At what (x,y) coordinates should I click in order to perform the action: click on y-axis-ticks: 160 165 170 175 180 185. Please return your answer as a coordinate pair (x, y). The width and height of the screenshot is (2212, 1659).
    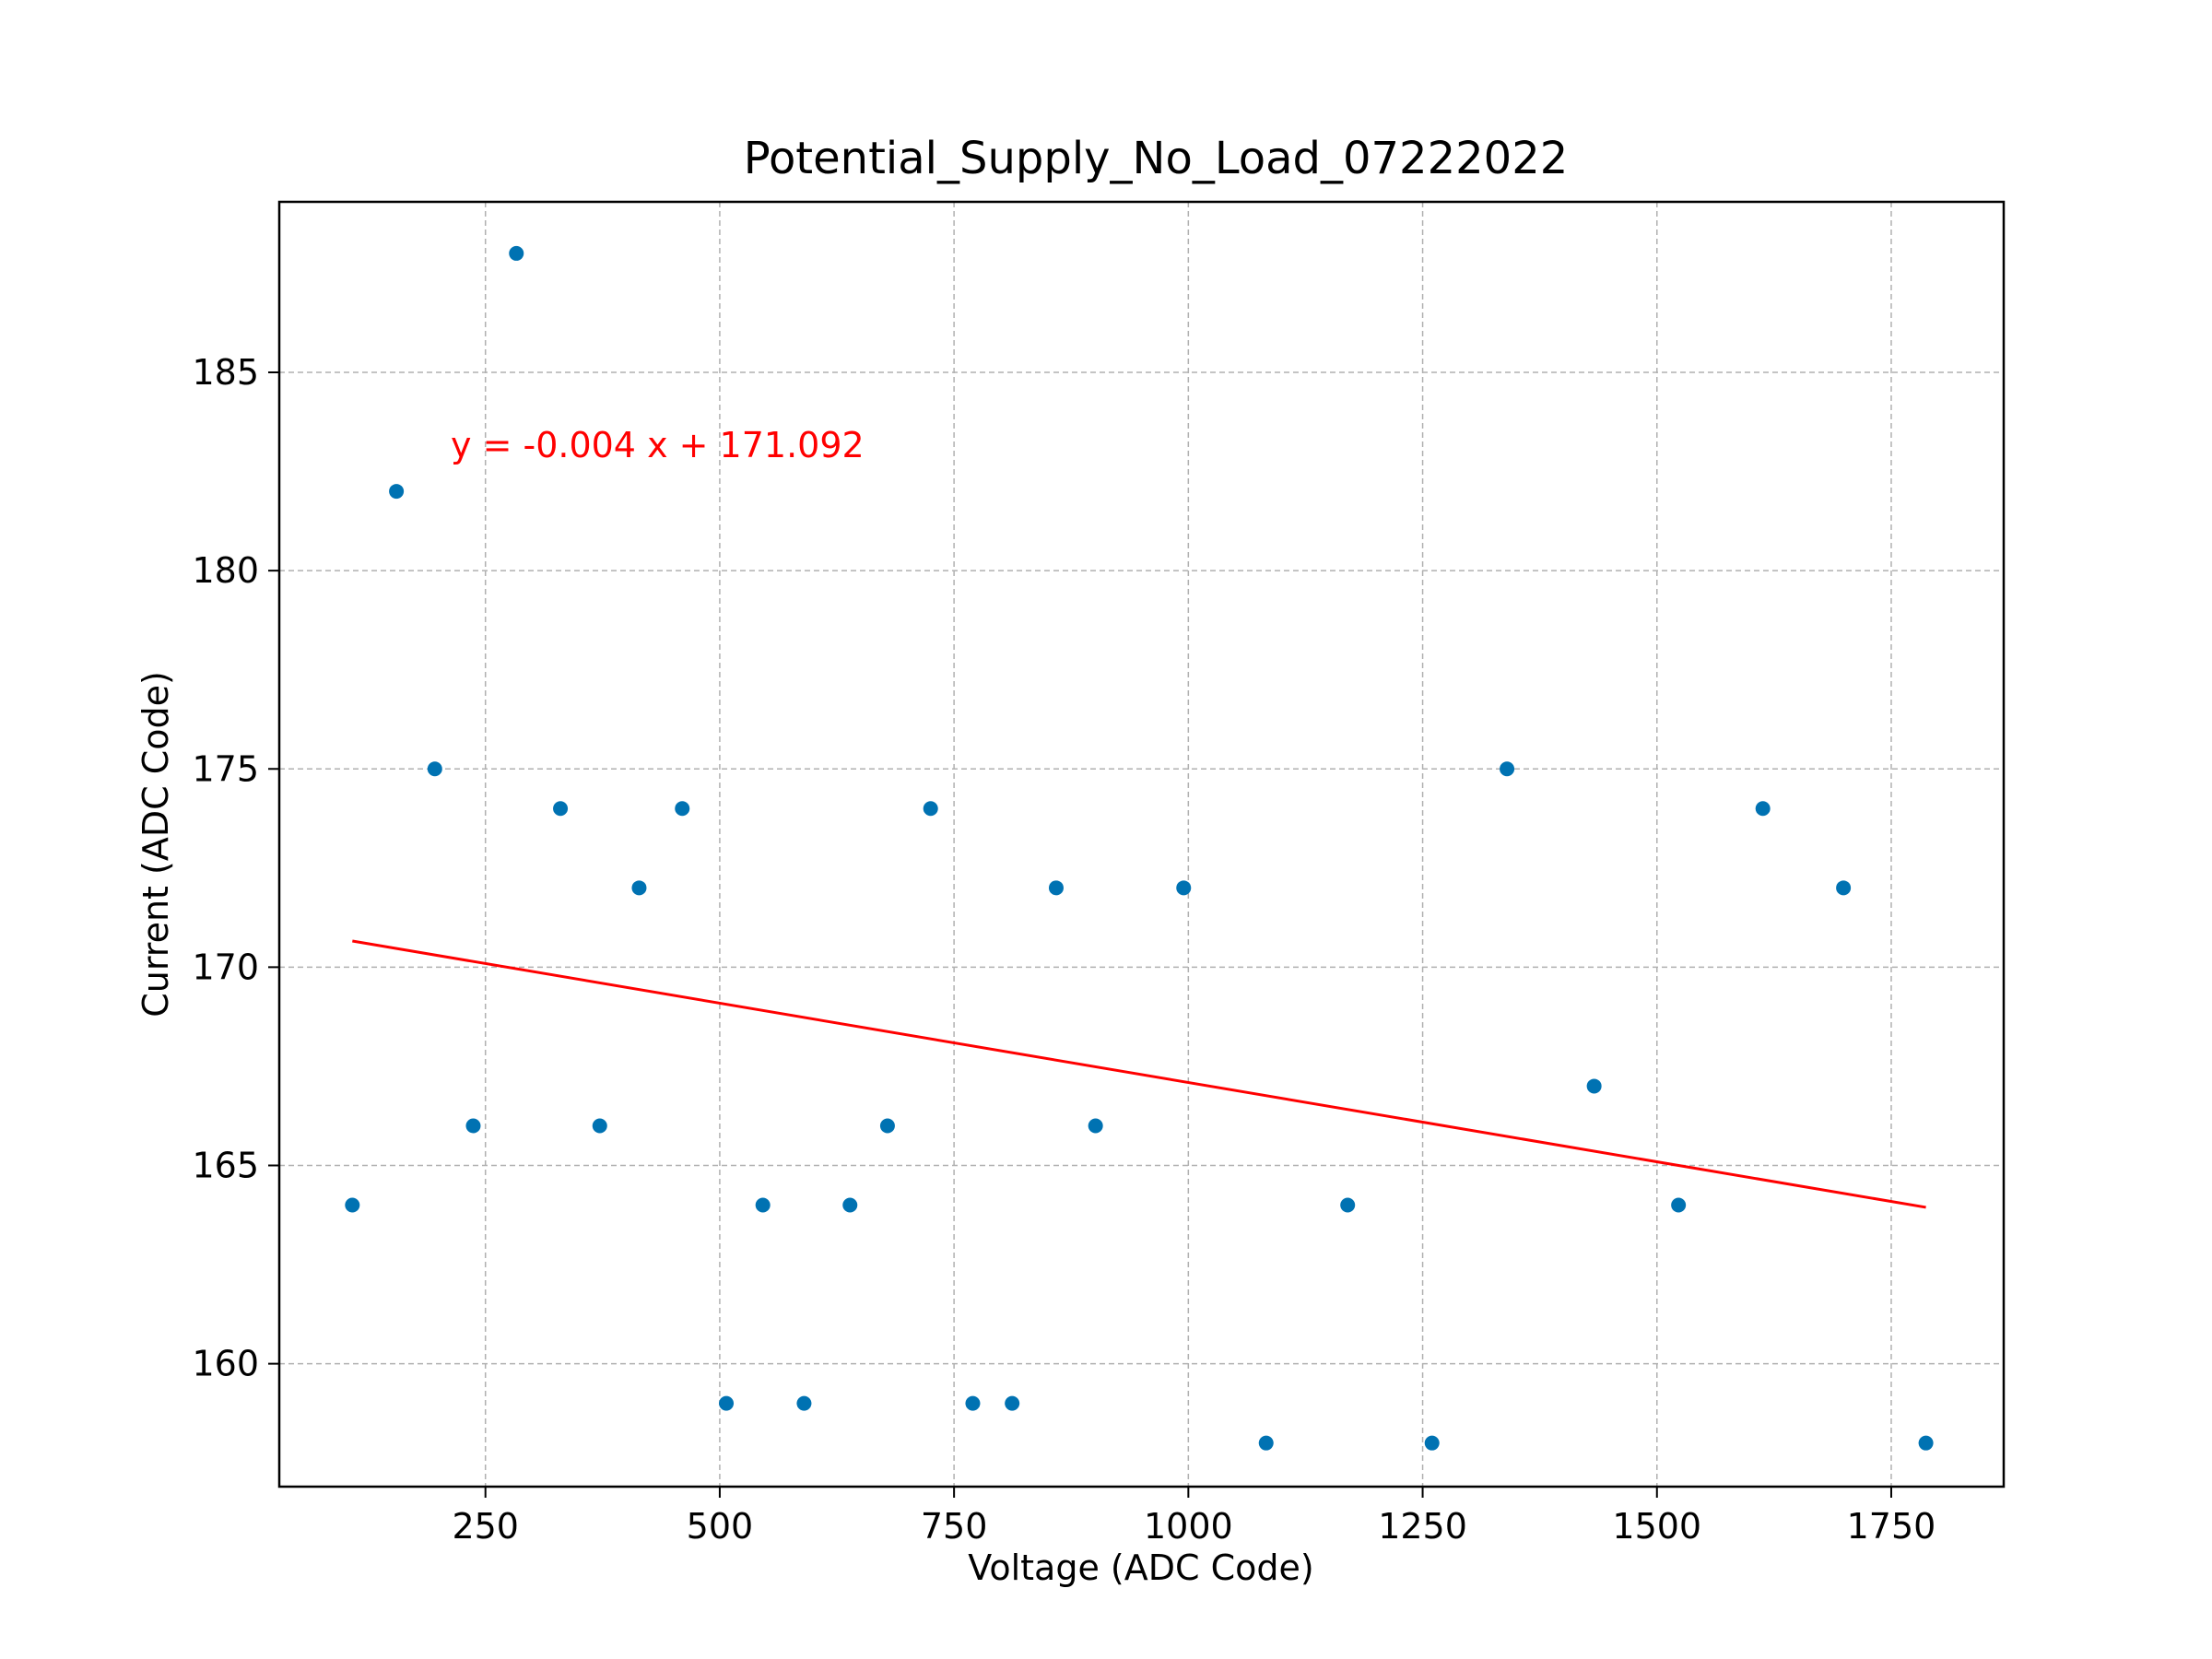
    Looking at the image, I should click on (235, 868).